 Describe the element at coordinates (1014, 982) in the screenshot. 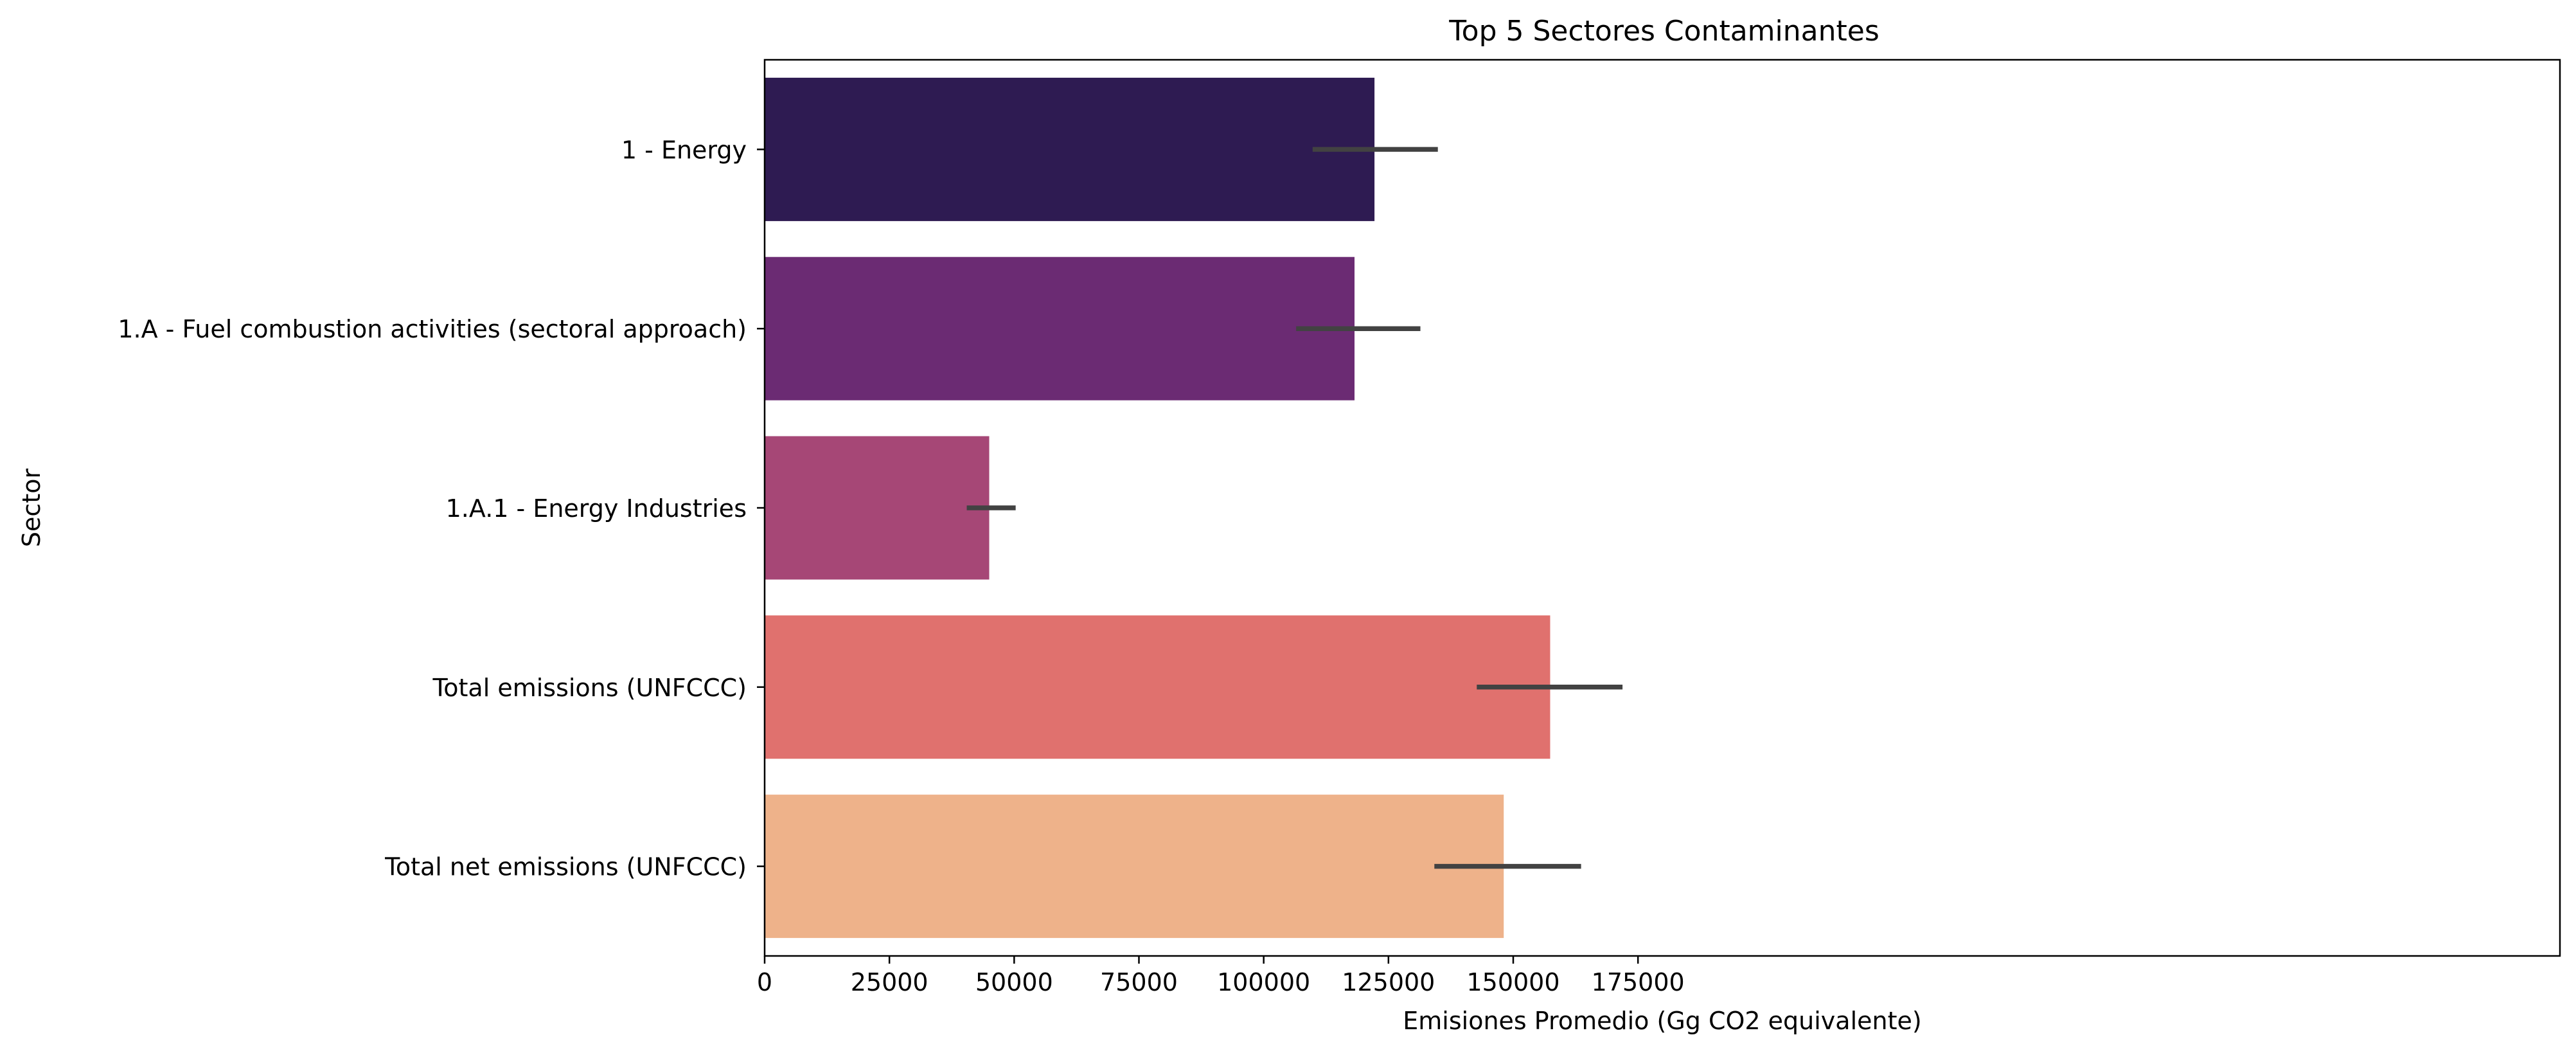

I see `x-tick-label: 50000` at that location.